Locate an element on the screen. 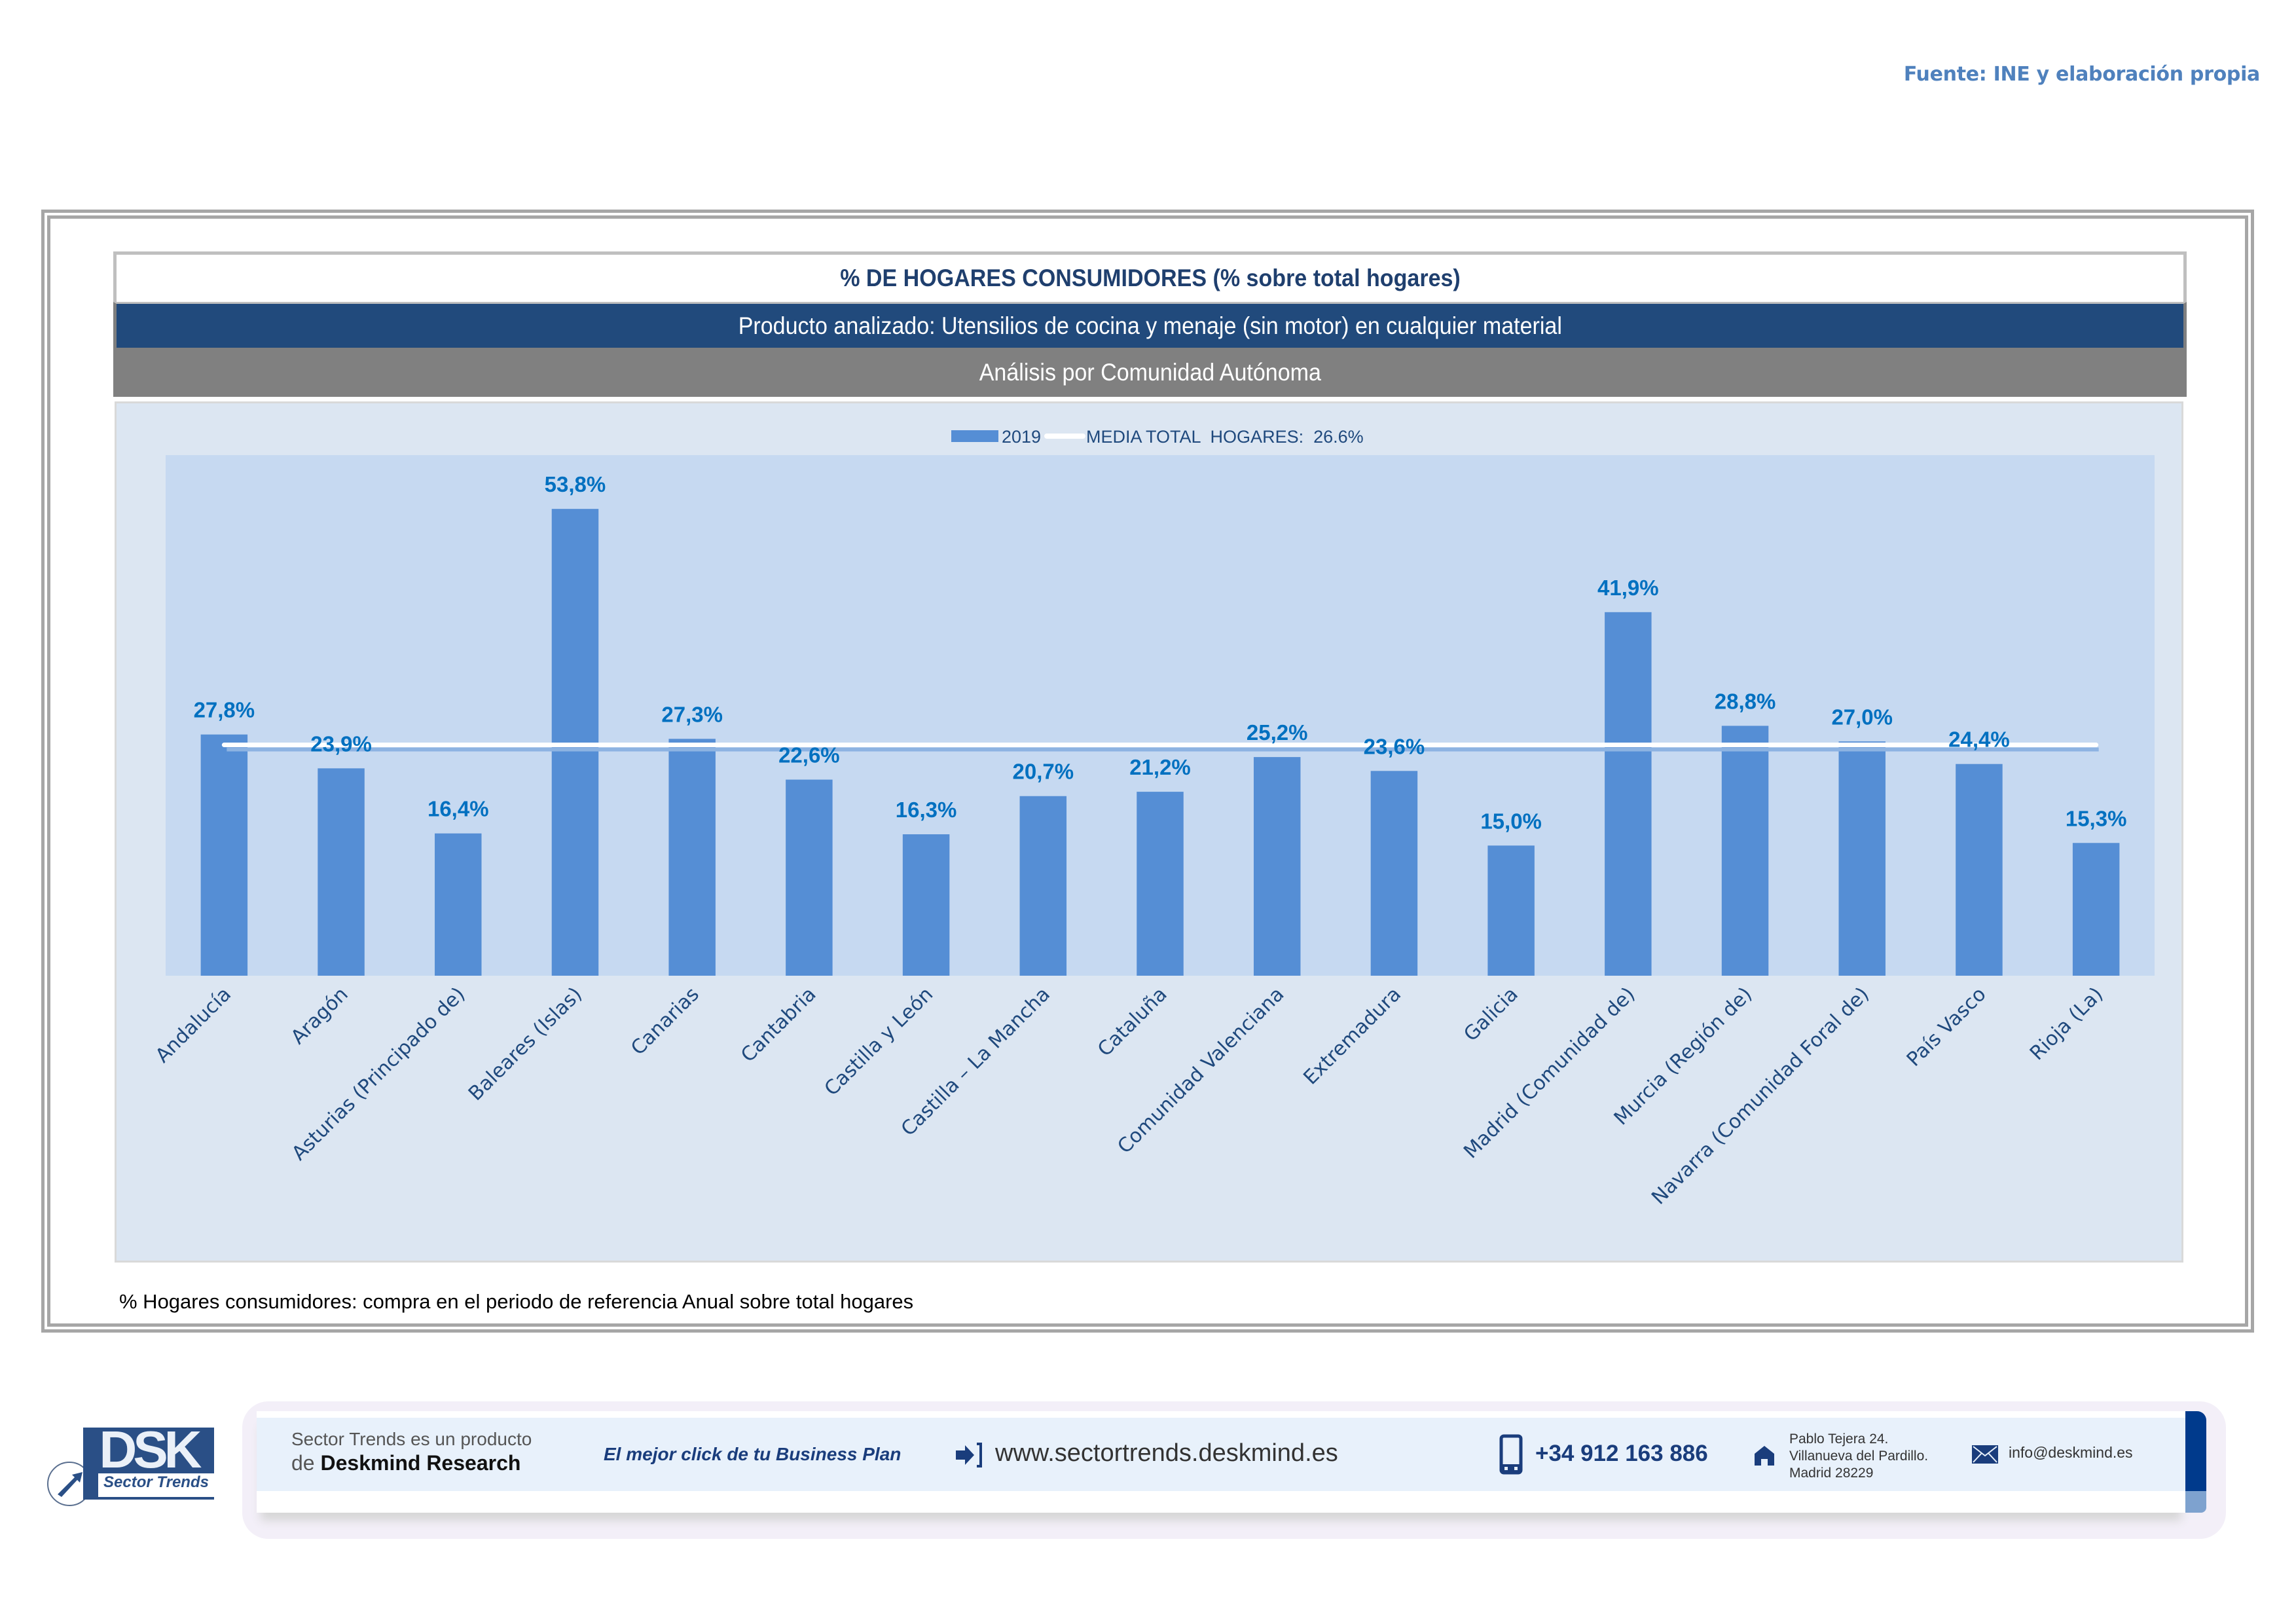 The width and height of the screenshot is (2296, 1624). category-label: Cataluña is located at coordinates (1132, 1022).